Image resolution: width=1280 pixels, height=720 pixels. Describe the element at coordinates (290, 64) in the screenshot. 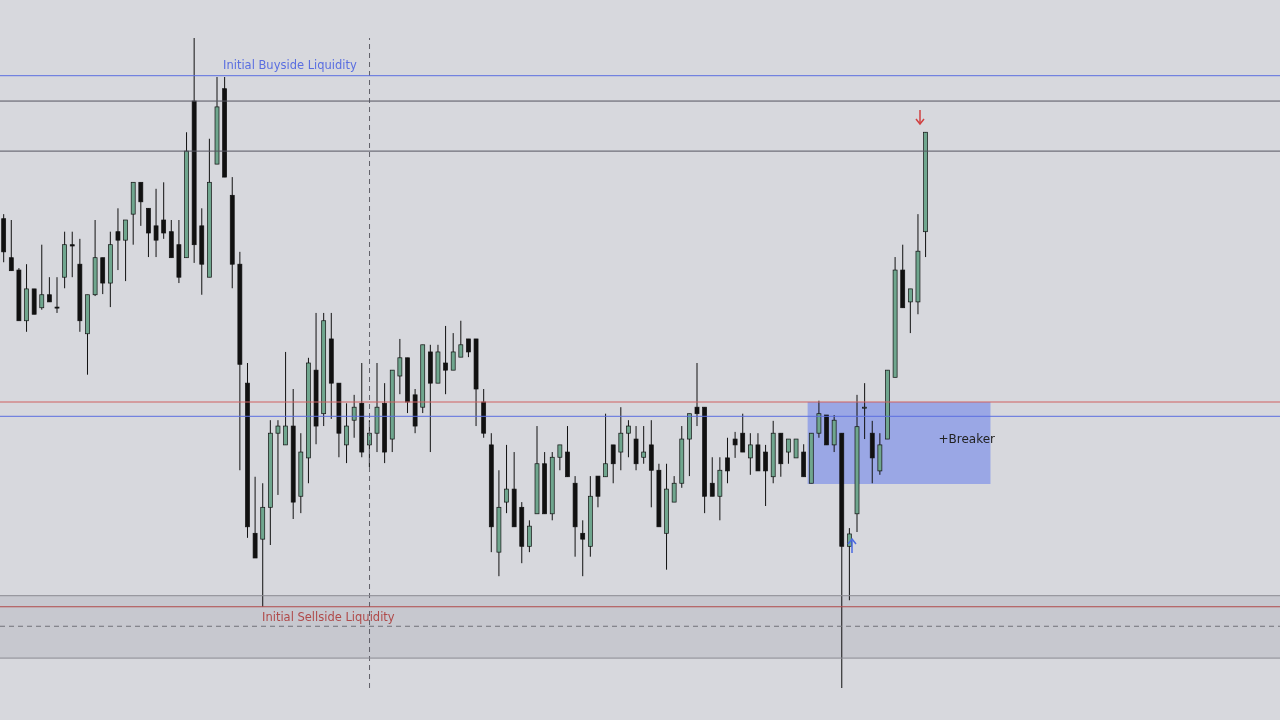

I see `ref-line-label: Initial Buyside Liquidity` at that location.